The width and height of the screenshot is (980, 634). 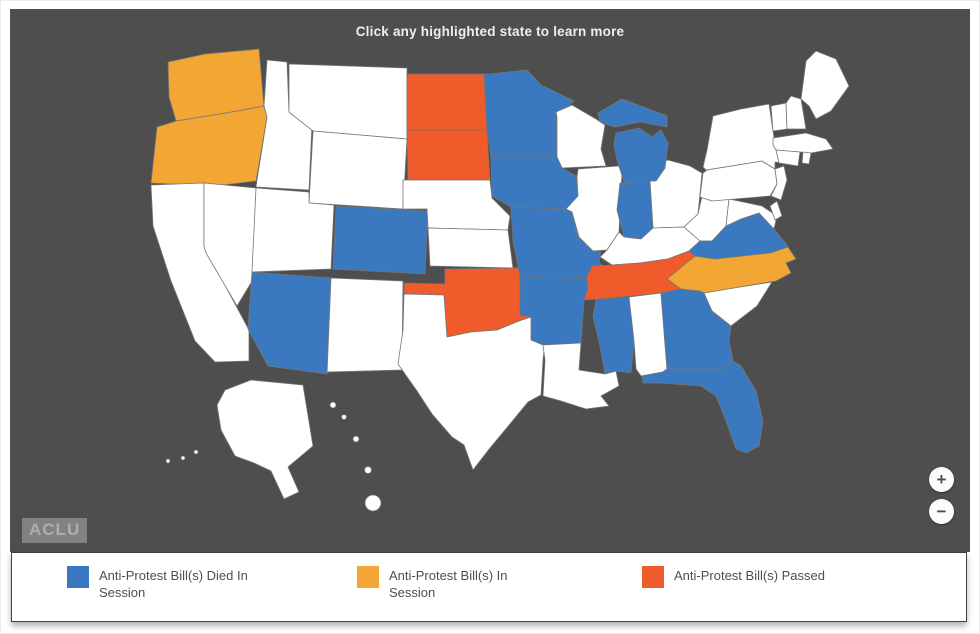 What do you see at coordinates (613, 335) in the screenshot?
I see `state-ms` at bounding box center [613, 335].